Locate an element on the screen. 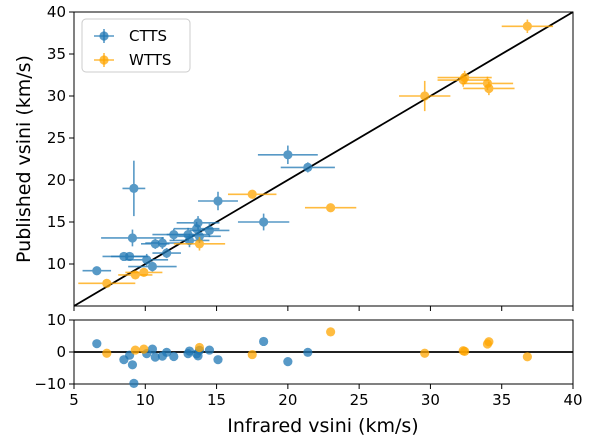  legend-frame is located at coordinates (136, 45).